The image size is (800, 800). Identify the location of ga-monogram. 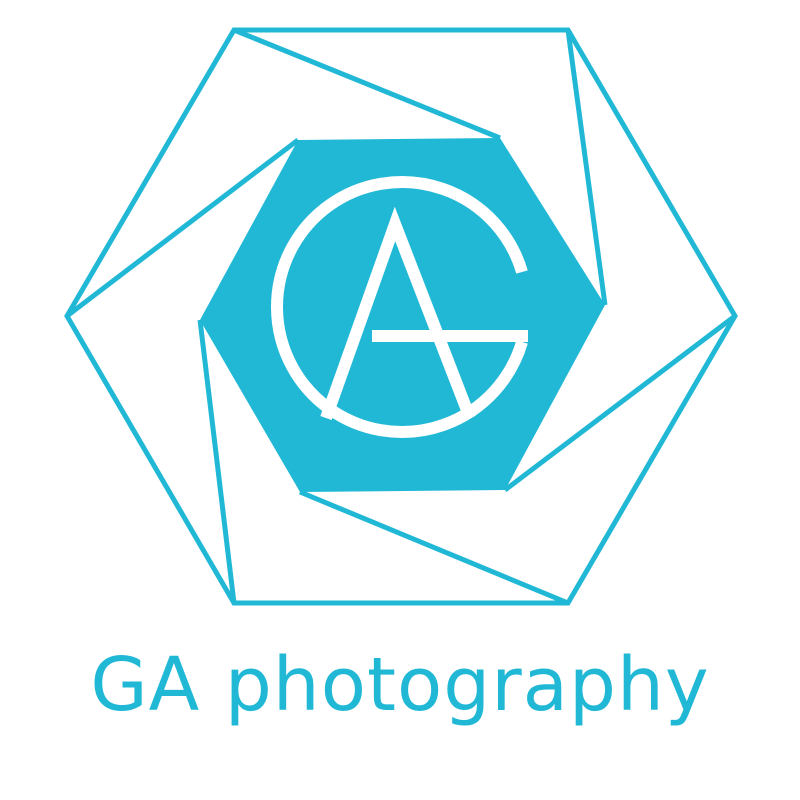
(399, 307).